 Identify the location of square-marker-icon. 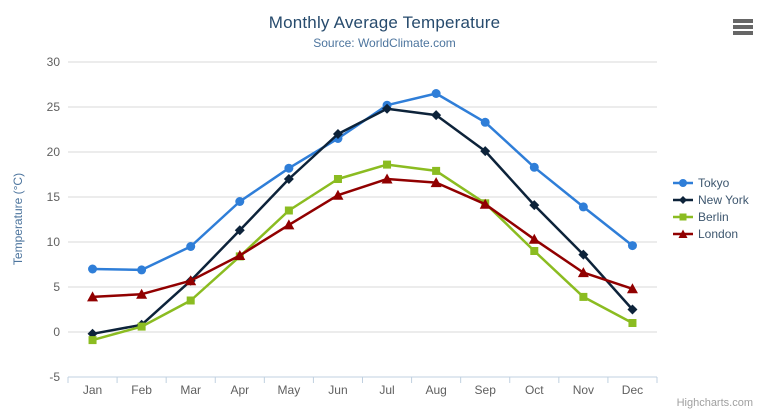
(683, 217).